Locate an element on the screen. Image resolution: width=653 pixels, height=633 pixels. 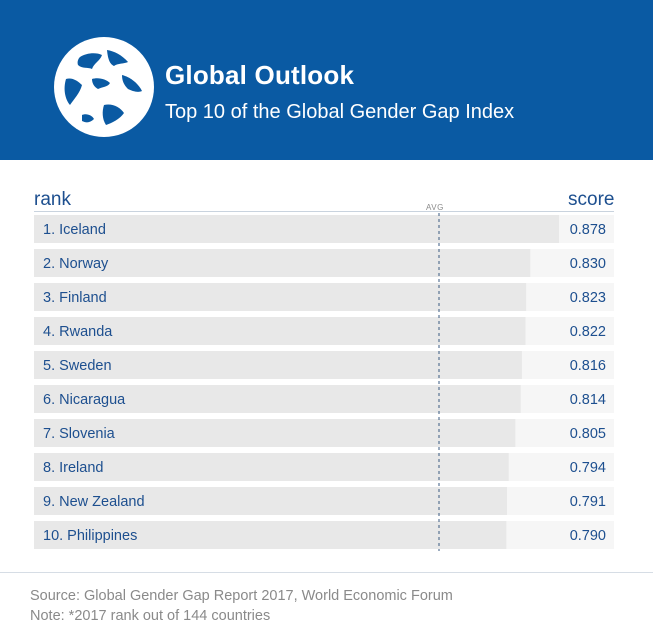
category-label: 7. Slovenia is located at coordinates (79, 434).